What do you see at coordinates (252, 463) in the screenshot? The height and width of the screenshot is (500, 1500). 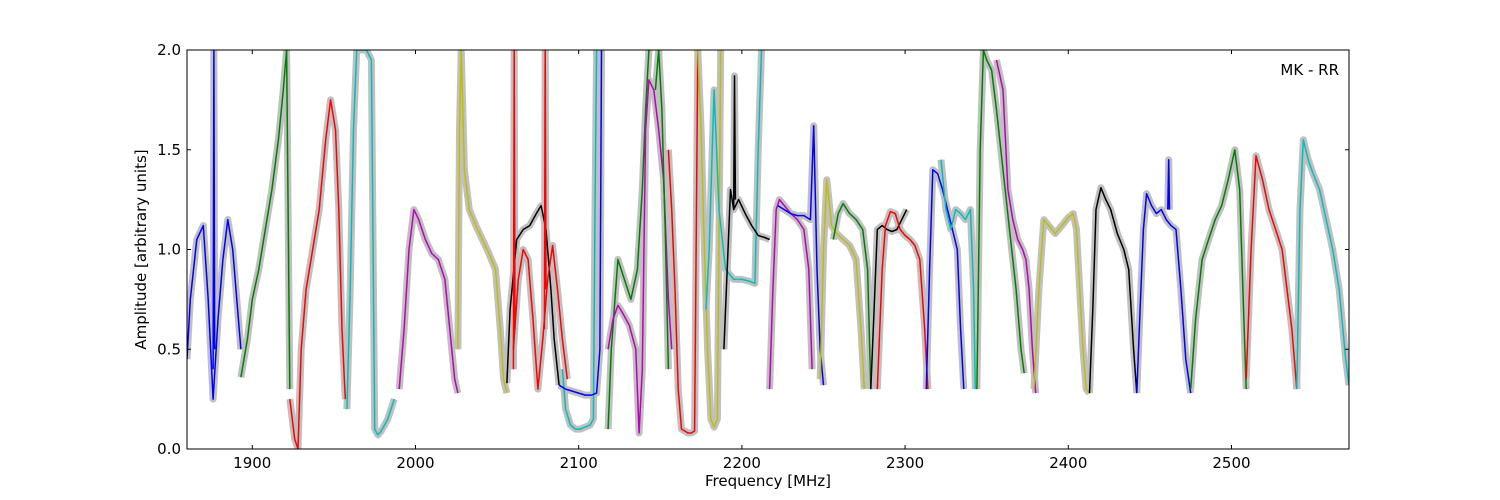 I see `x-tick-label: 1900` at bounding box center [252, 463].